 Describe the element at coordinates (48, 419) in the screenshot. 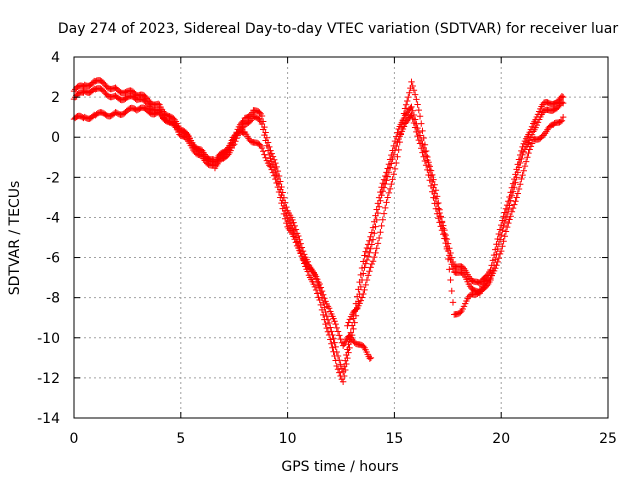

I see `y-tick-label: -14` at that location.